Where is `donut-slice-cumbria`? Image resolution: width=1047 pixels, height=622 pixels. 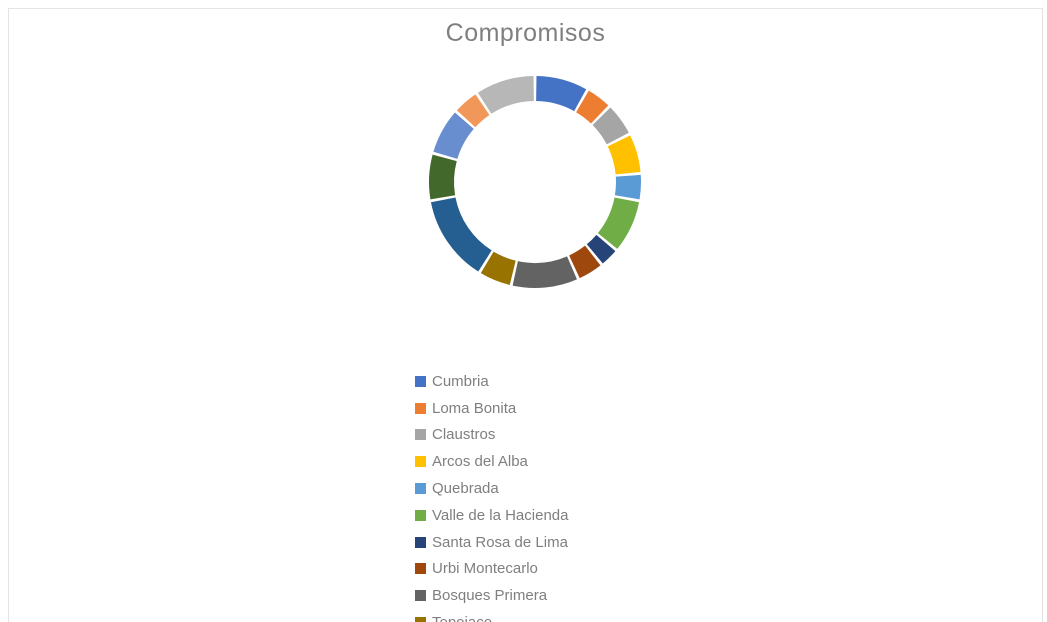
donut-slice-cumbria is located at coordinates (561, 94).